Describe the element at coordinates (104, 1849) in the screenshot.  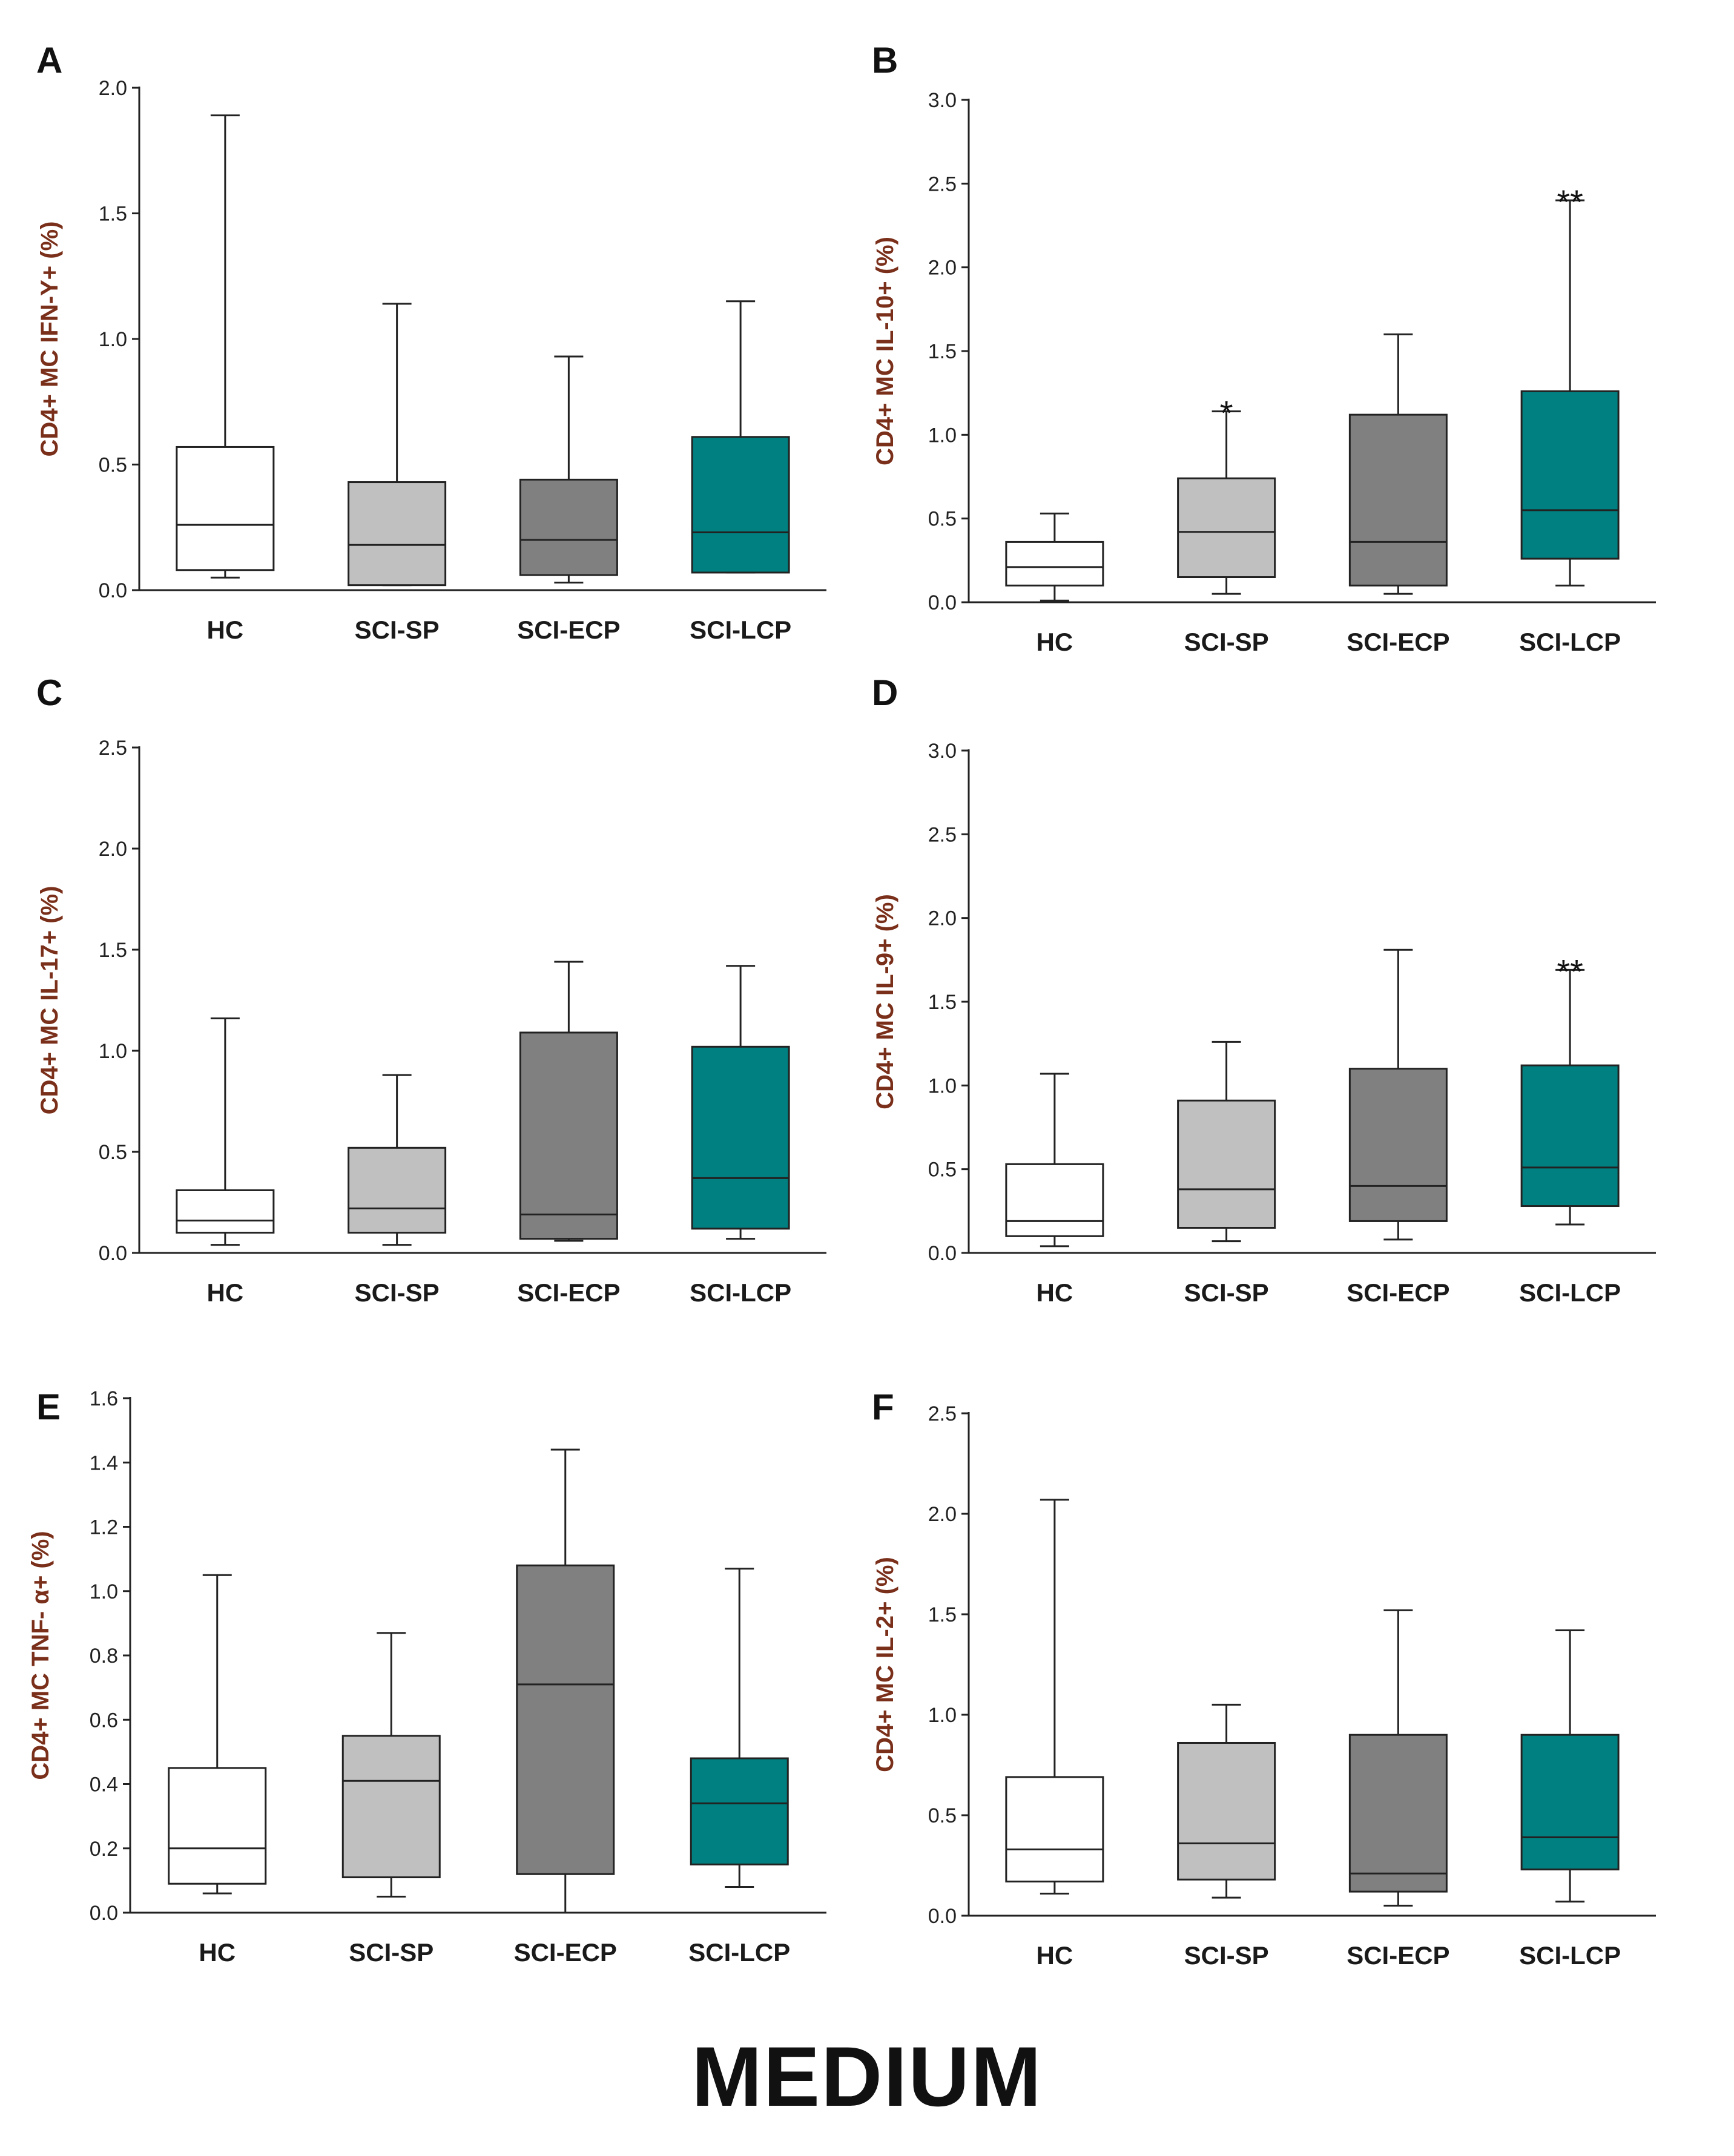
I see `y-tick-label: 0.2` at that location.